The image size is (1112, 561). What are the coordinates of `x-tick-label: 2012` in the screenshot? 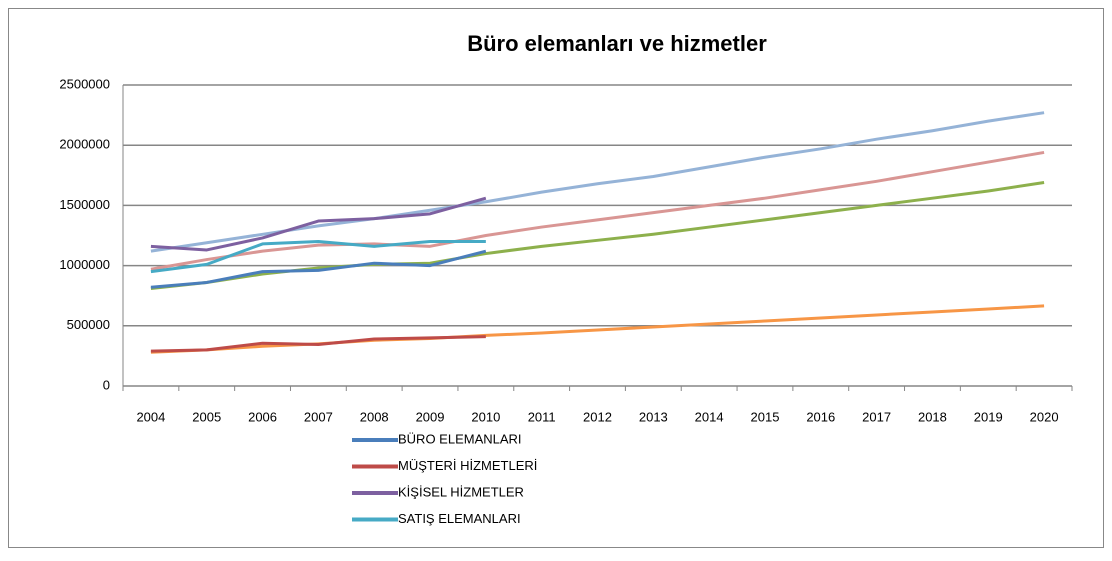 It's located at (597, 416).